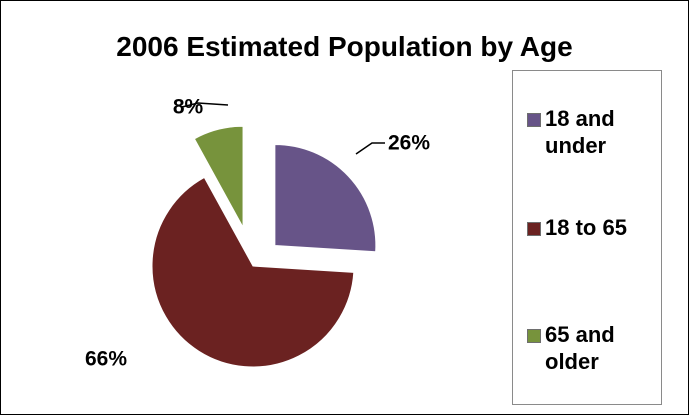  Describe the element at coordinates (534, 120) in the screenshot. I see `legend-swatch-18-and-under` at that location.